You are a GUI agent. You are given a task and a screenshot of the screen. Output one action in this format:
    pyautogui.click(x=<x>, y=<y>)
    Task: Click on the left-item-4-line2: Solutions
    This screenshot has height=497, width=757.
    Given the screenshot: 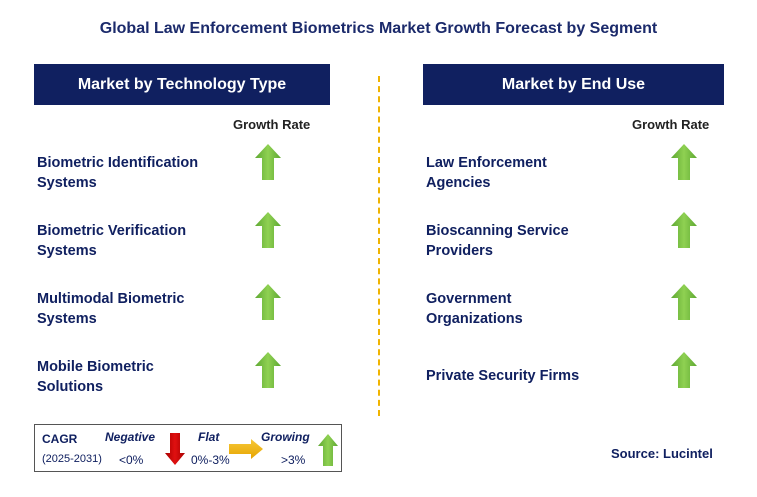 What is the action you would take?
    pyautogui.click(x=70, y=387)
    